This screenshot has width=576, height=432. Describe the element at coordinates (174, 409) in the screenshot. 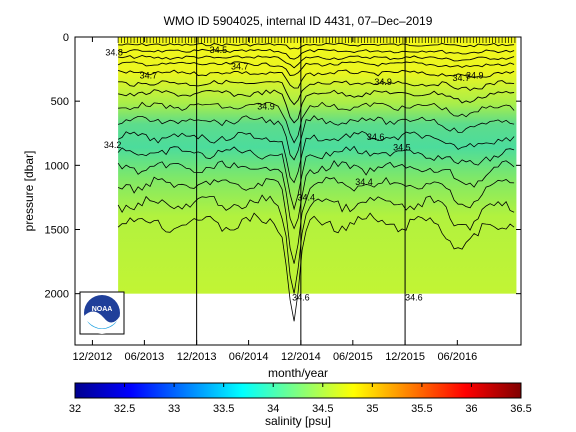

I see `colorbar-tick-label: 33` at that location.